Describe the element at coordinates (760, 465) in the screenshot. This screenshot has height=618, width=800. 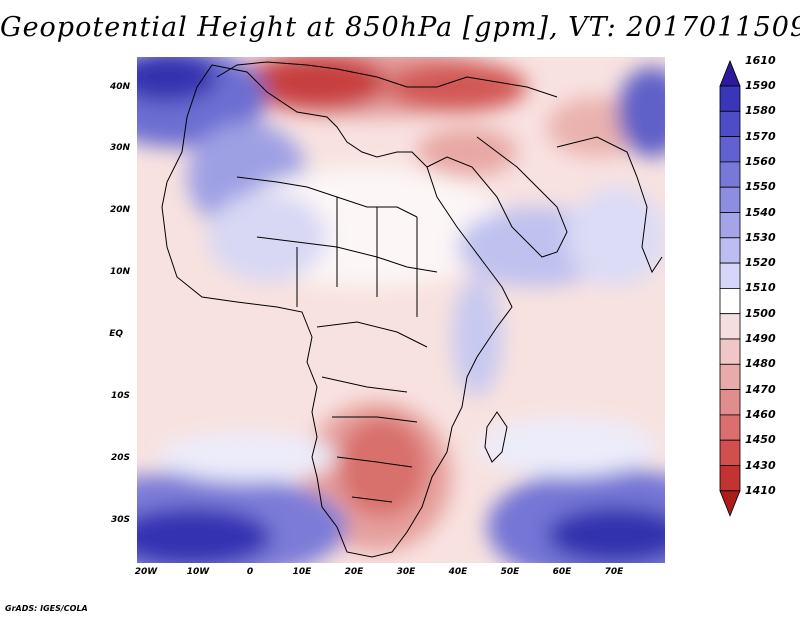
I see `colorbar-label: 1430` at that location.